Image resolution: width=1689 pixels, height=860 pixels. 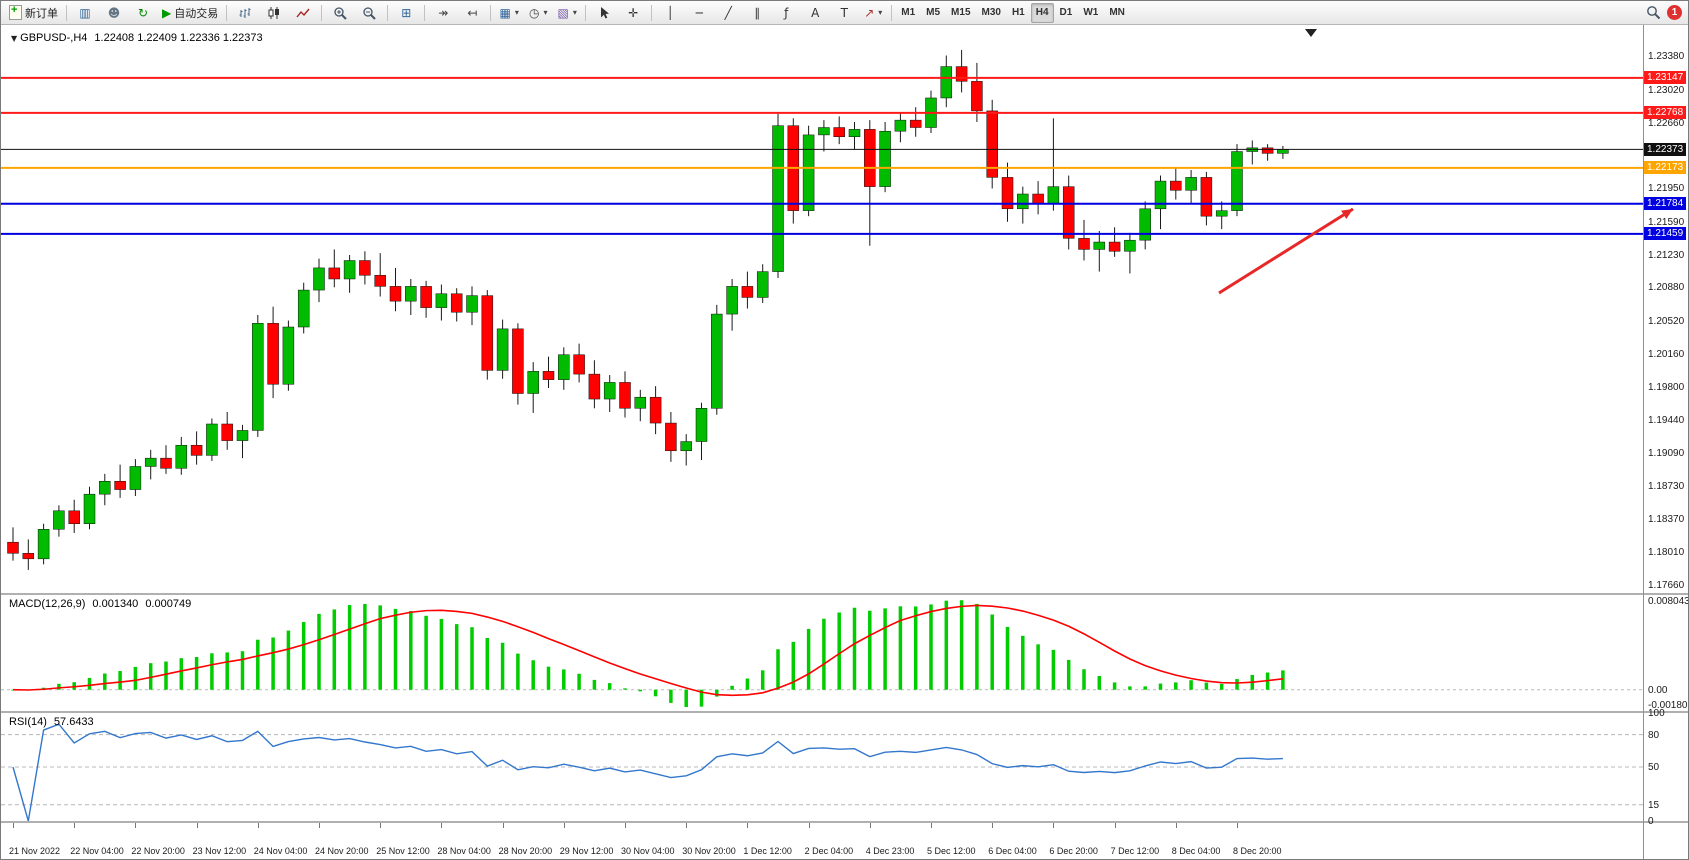 I want to click on rsi-axis-label: 50, so click(x=1654, y=767).